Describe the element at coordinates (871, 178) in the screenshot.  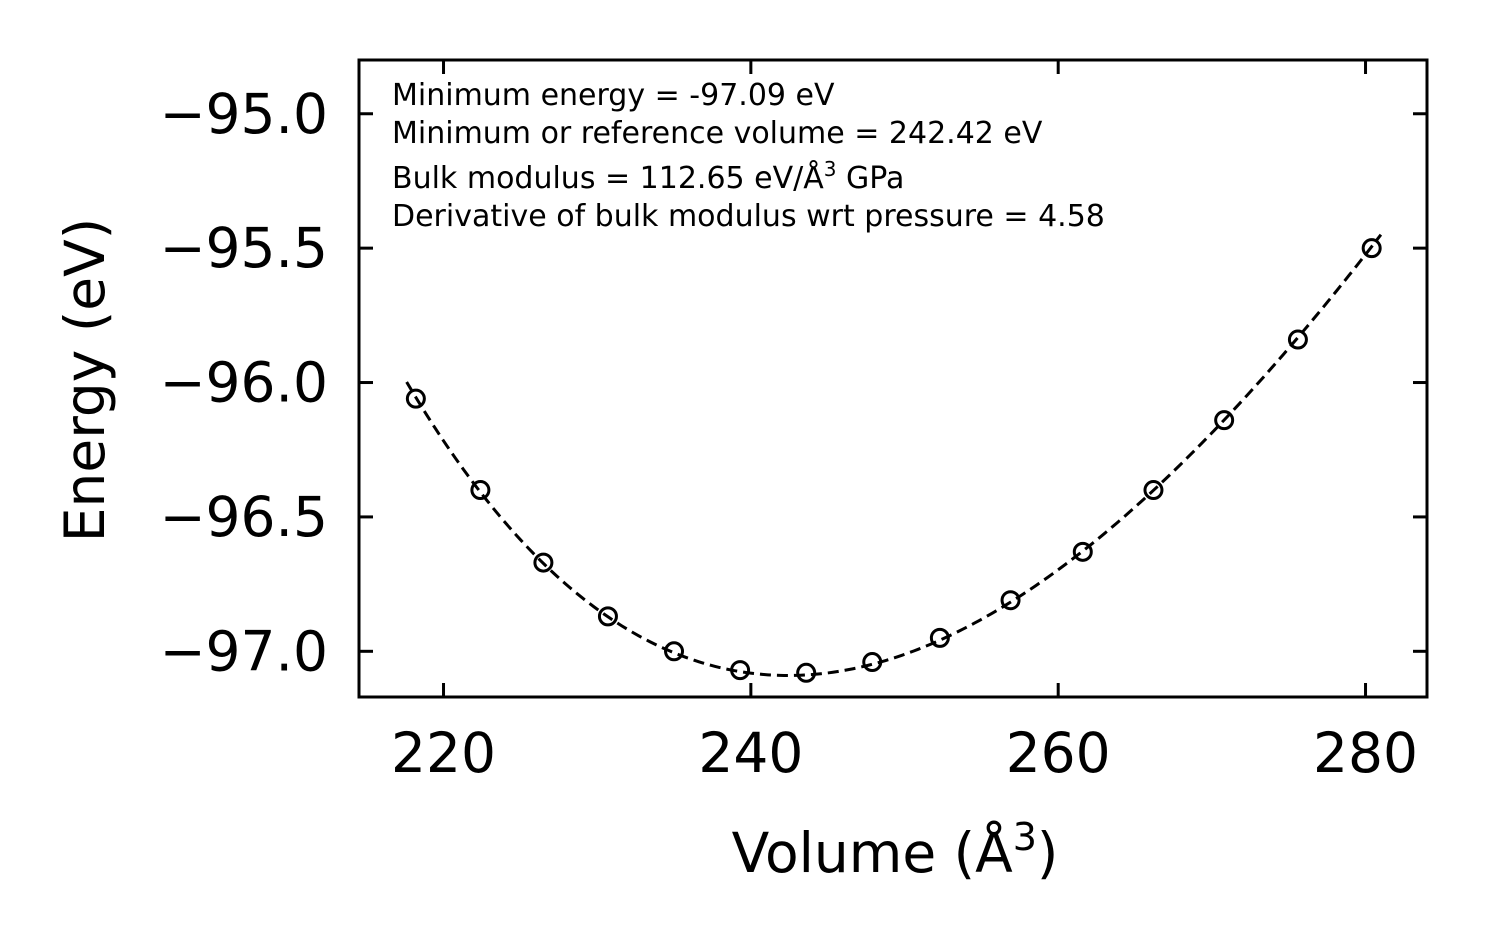
I see `annotation-bulk-modulus-unit: GPa` at that location.